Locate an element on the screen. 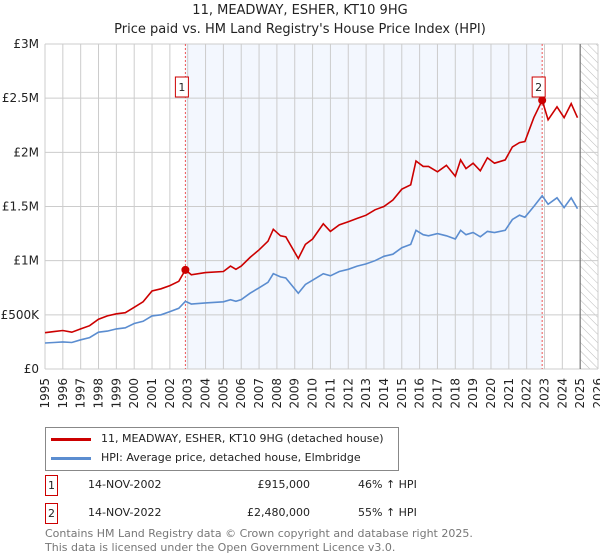  x-tick-label: 2020 is located at coordinates (491, 393).